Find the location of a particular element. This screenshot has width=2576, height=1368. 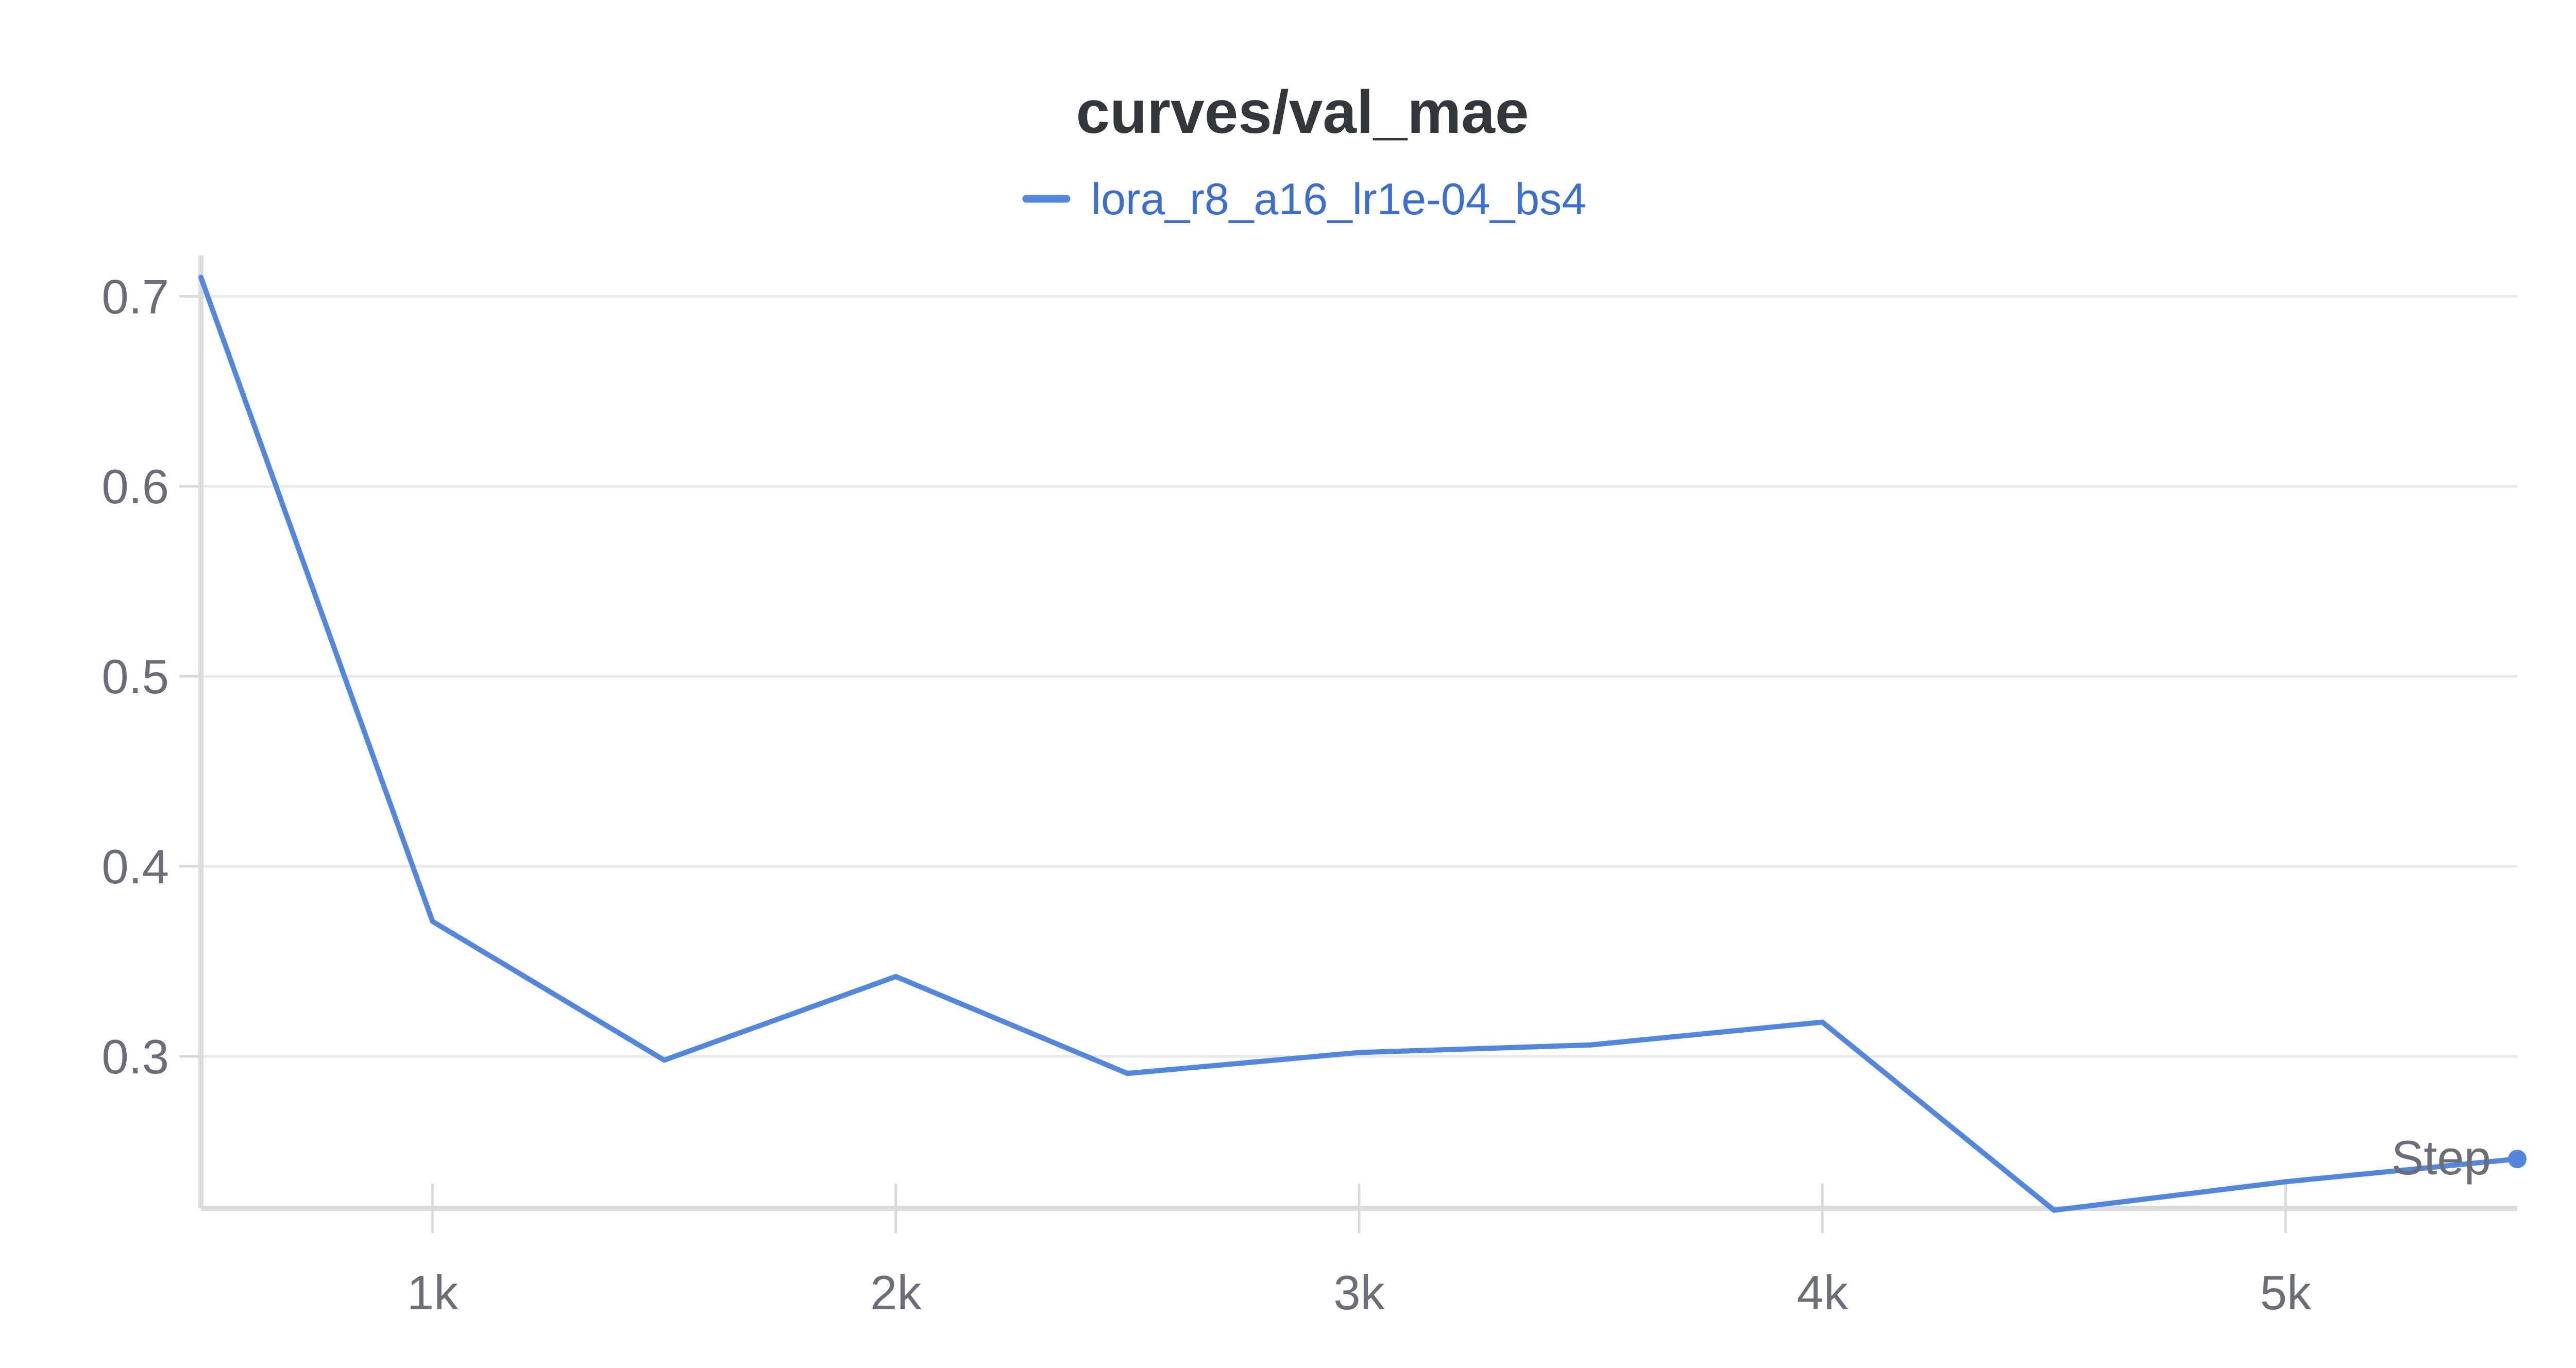

y-tick-label-1: 0.4 is located at coordinates (135, 867).